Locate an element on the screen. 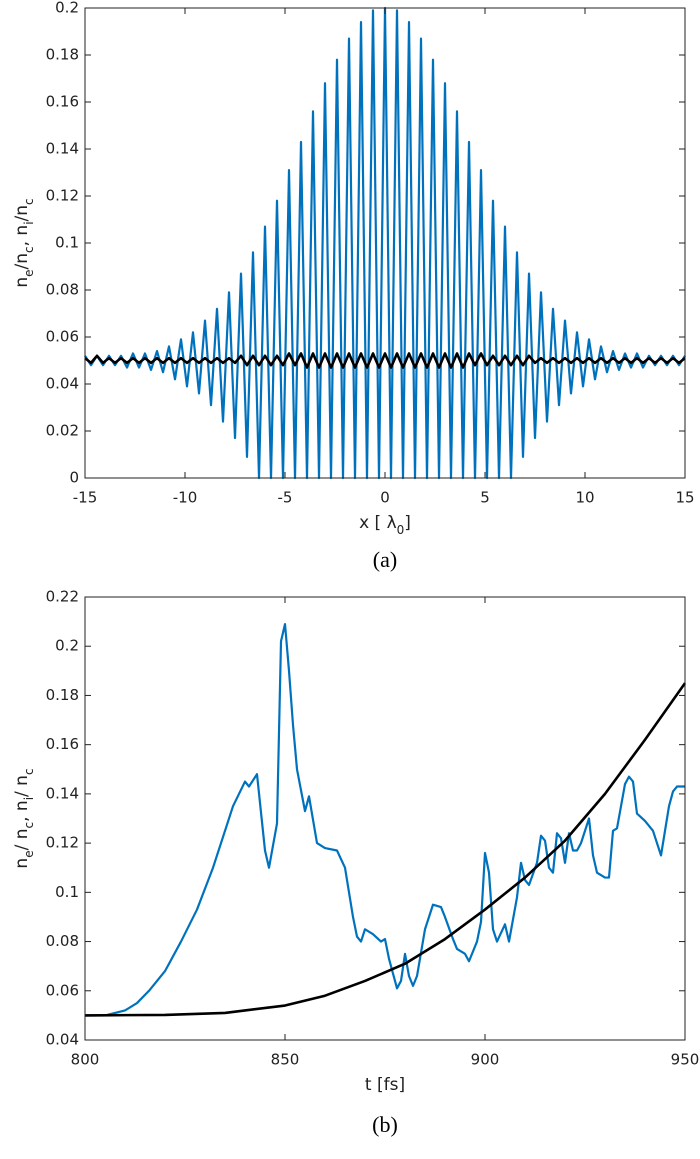 This screenshot has width=700, height=1159. subscript: 0 is located at coordinates (401, 530).